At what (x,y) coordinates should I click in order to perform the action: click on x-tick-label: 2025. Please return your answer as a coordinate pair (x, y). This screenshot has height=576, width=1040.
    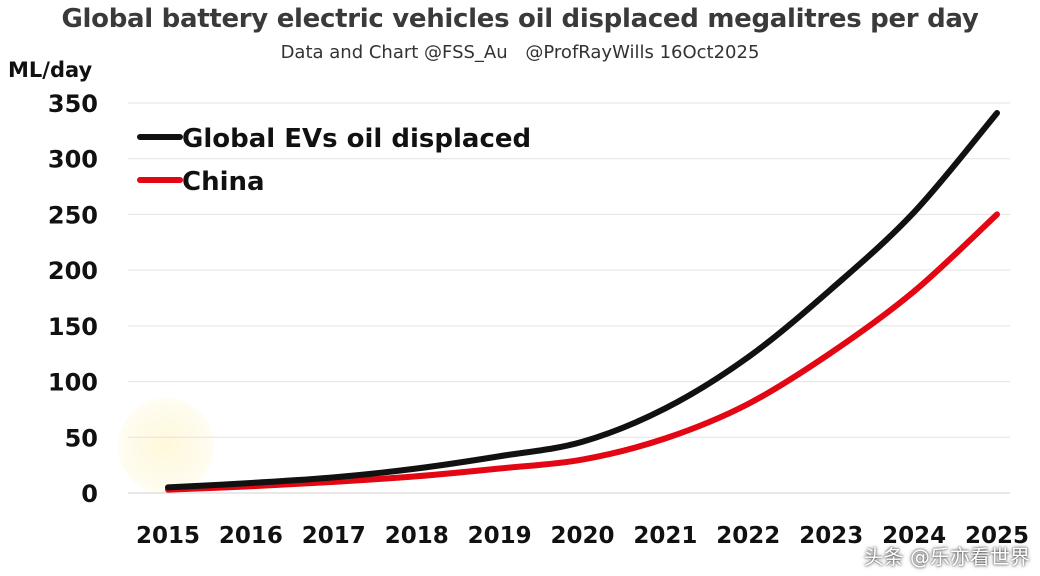
    Looking at the image, I should click on (997, 536).